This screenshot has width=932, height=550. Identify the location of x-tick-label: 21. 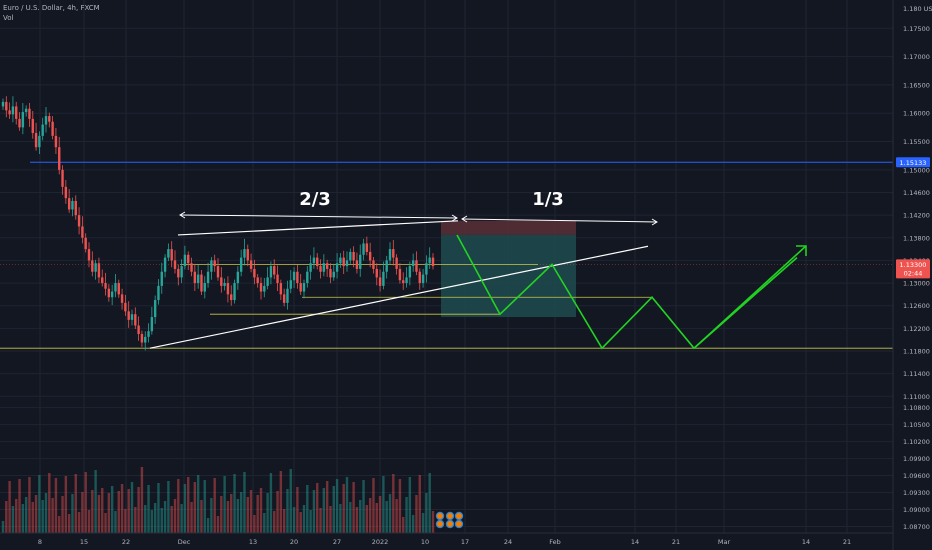
(676, 542).